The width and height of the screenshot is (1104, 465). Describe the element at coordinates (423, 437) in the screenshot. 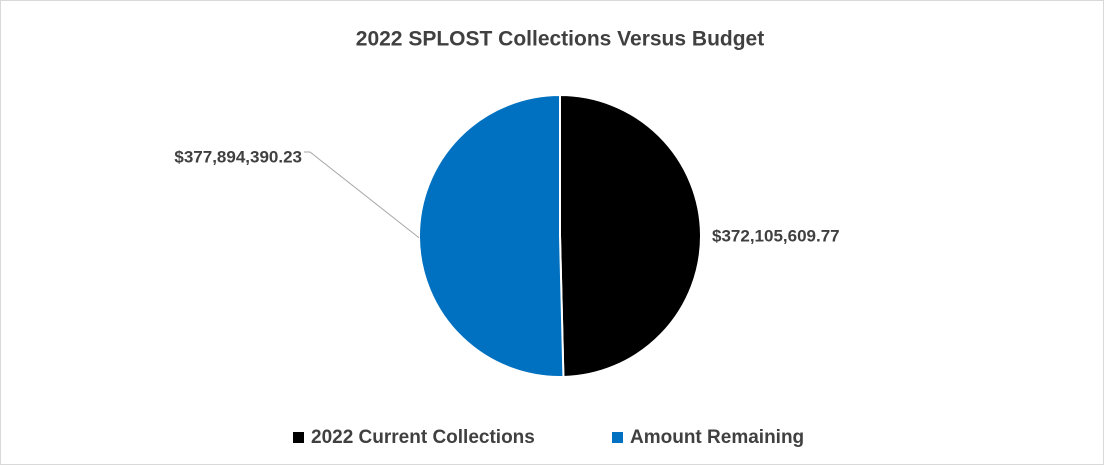

I see `legend-label: 2022 Current Collections` at that location.